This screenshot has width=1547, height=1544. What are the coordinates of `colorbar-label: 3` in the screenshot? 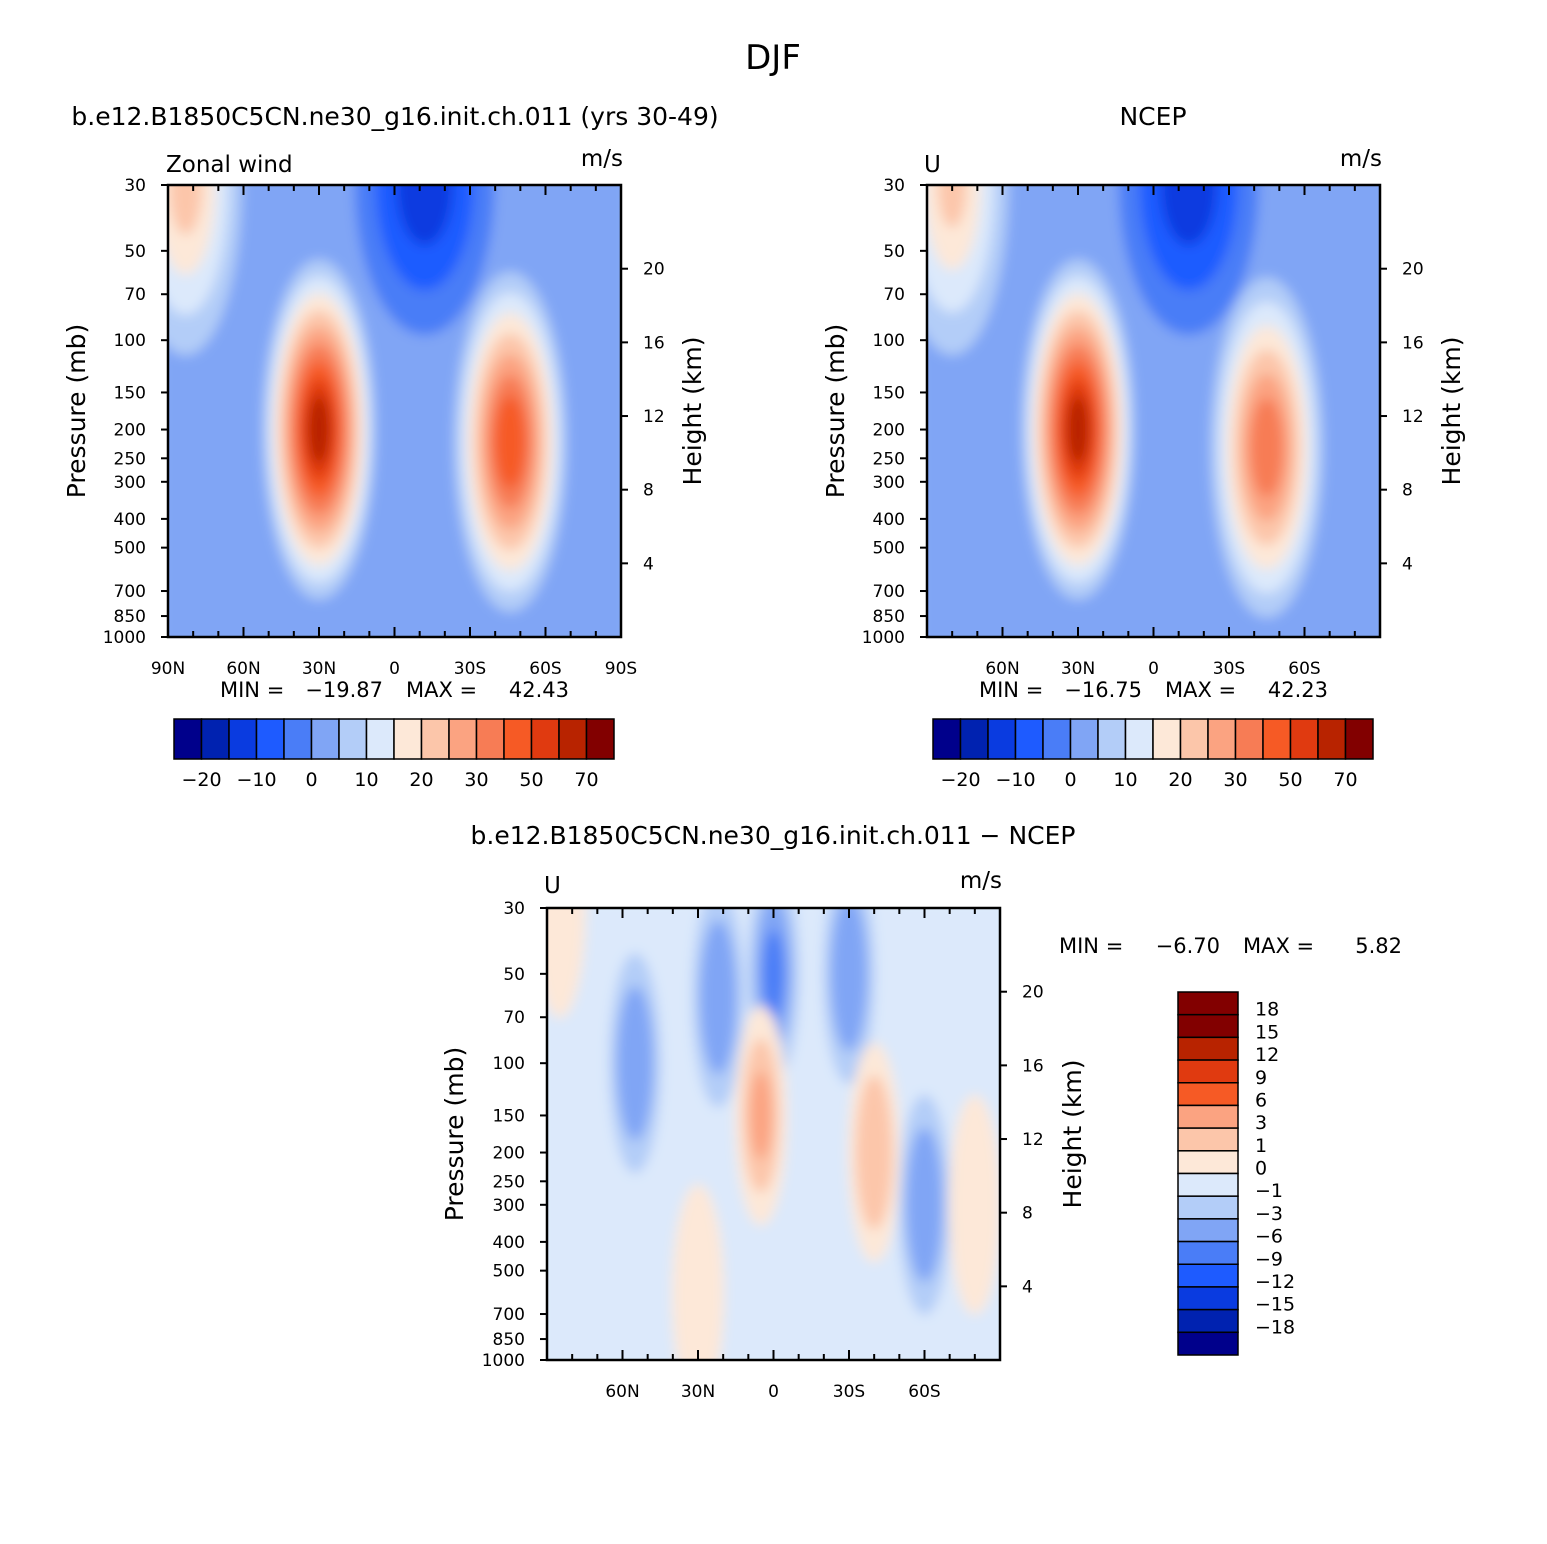 It's located at (1261, 1123).